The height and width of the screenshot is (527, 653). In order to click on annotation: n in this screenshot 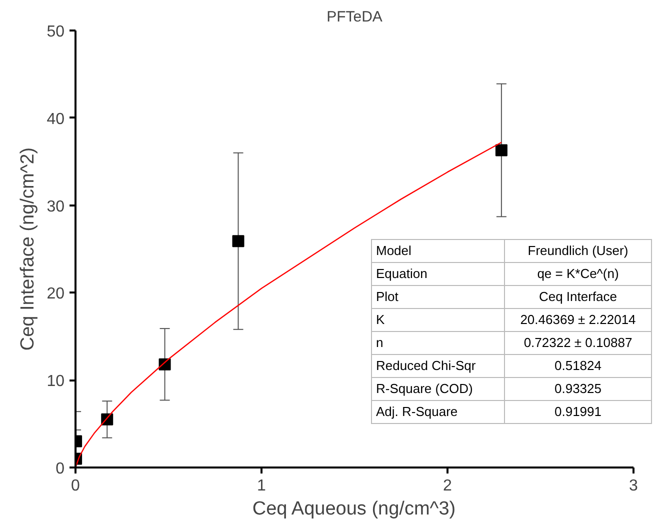, I will do `click(438, 343)`.